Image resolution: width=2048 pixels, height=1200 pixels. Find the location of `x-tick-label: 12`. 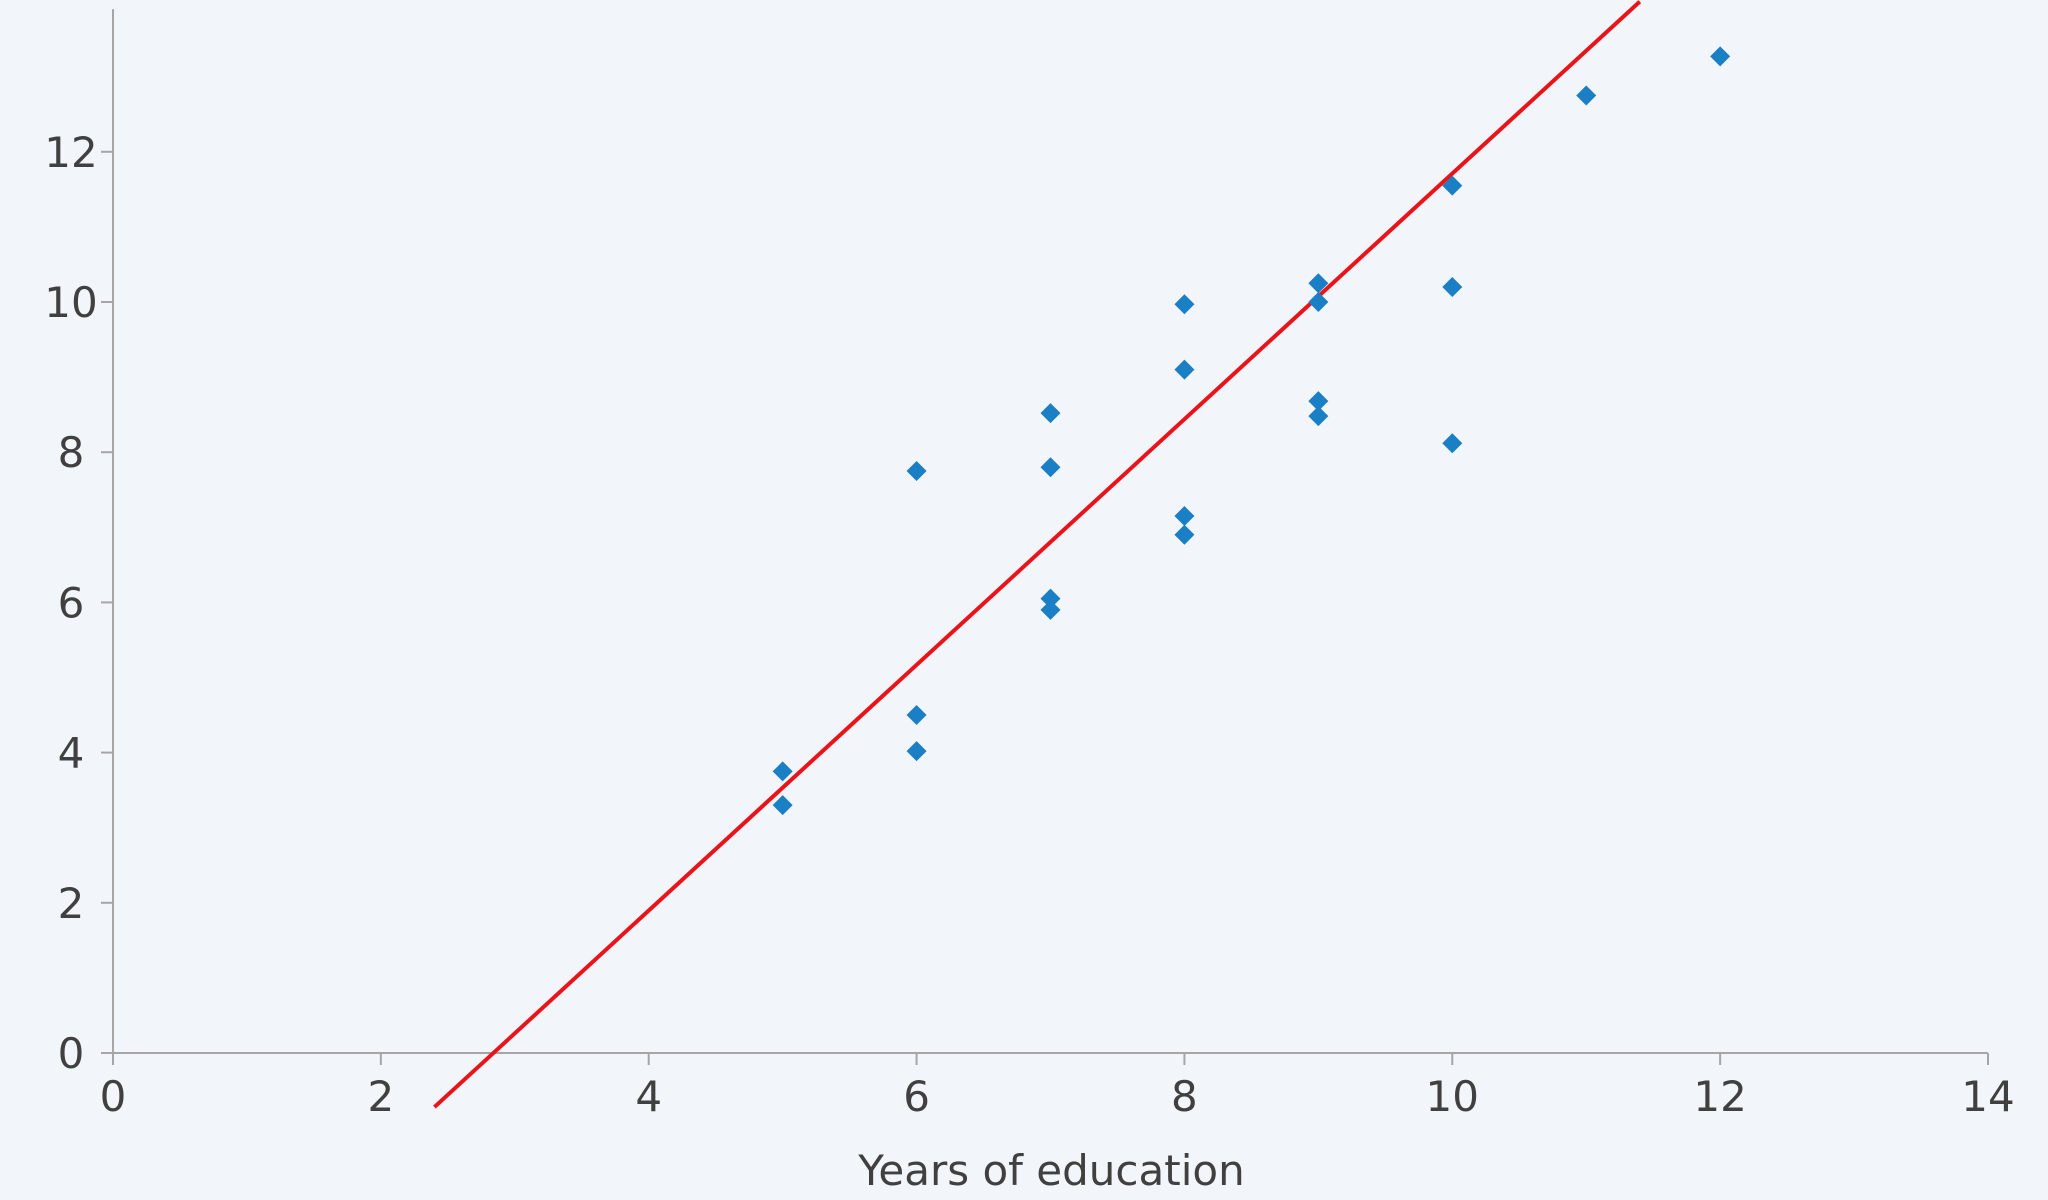

x-tick-label: 12 is located at coordinates (1719, 1096).